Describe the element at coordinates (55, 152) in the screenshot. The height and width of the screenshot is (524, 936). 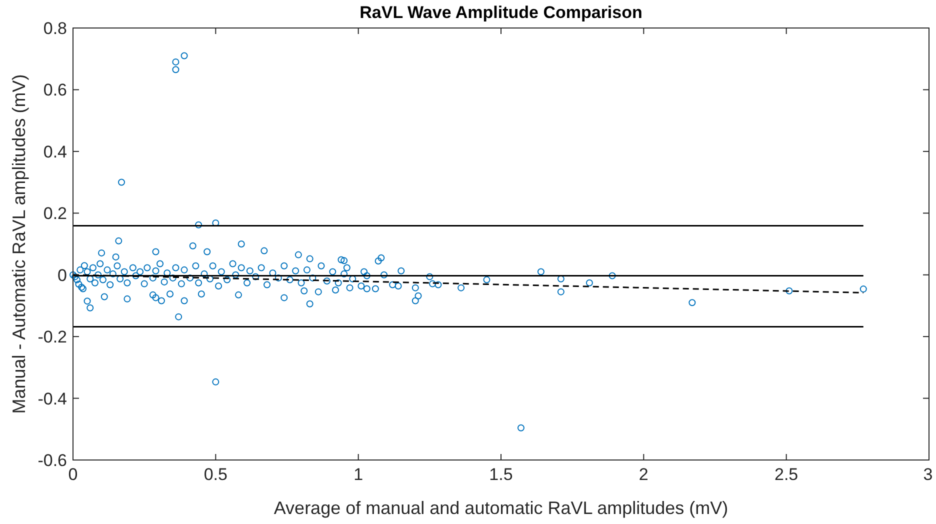
I see `y-tick-label: 0.4` at that location.